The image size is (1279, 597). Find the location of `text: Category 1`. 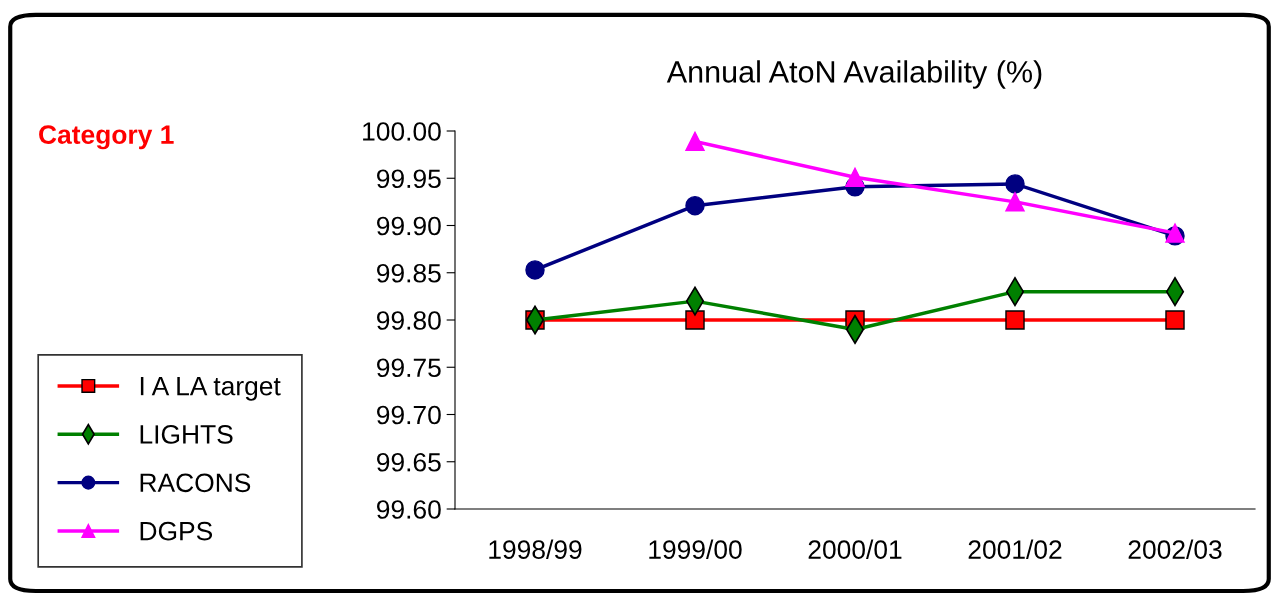

text: Category 1 is located at coordinates (106, 137).